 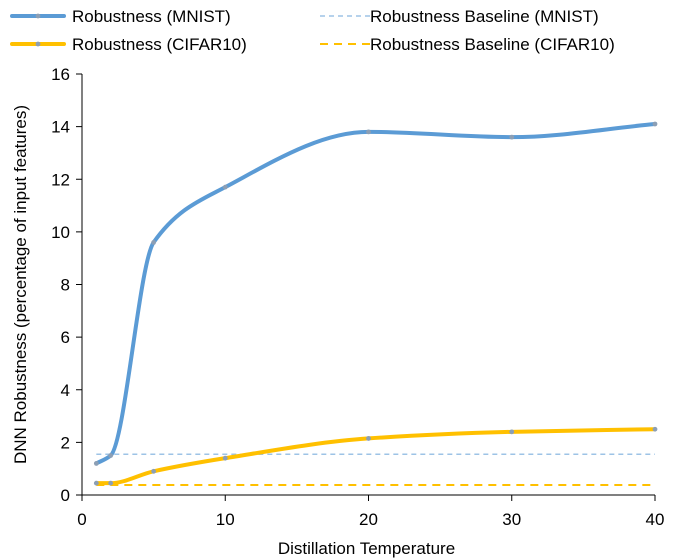 What do you see at coordinates (655, 519) in the screenshot?
I see `x-tick-label: 40` at bounding box center [655, 519].